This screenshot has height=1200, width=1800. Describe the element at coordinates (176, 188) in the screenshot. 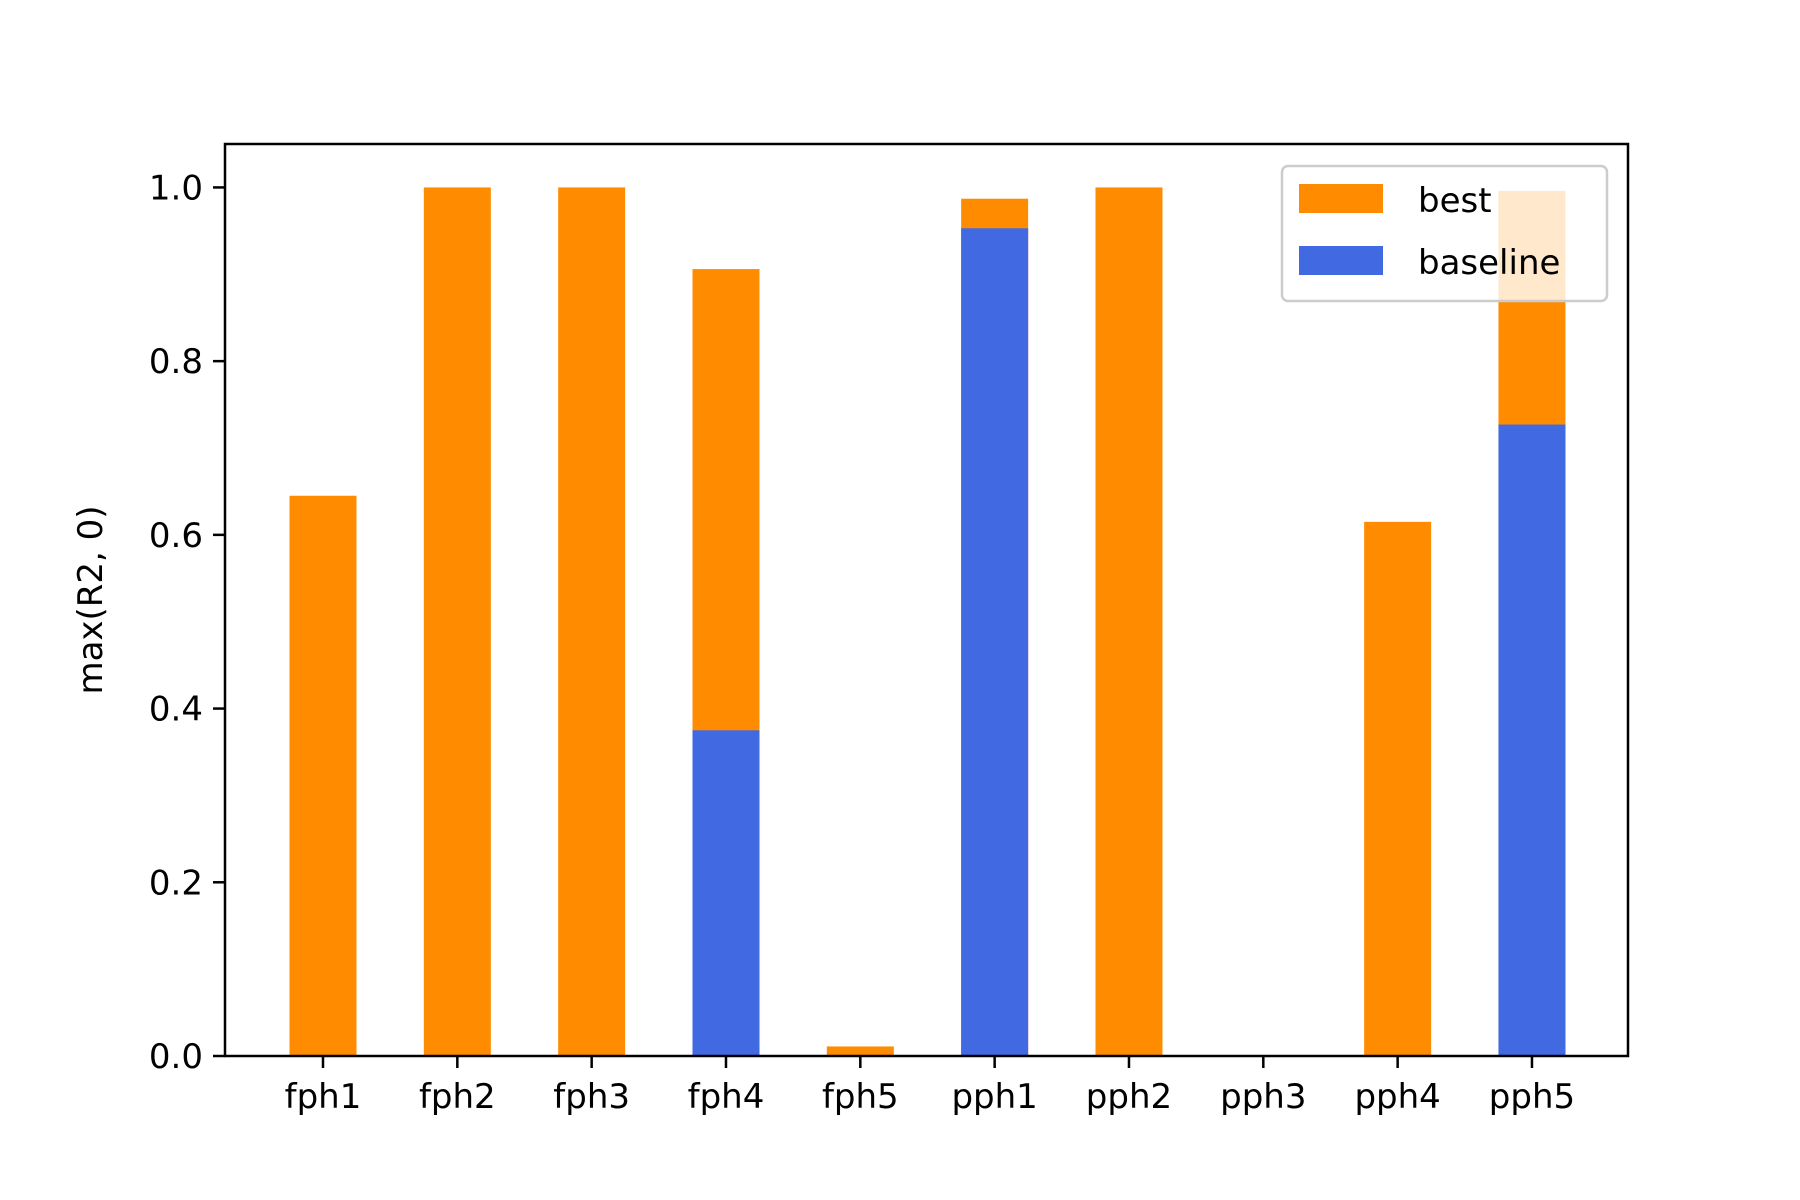

I see `y-tick-label: 1.0` at that location.